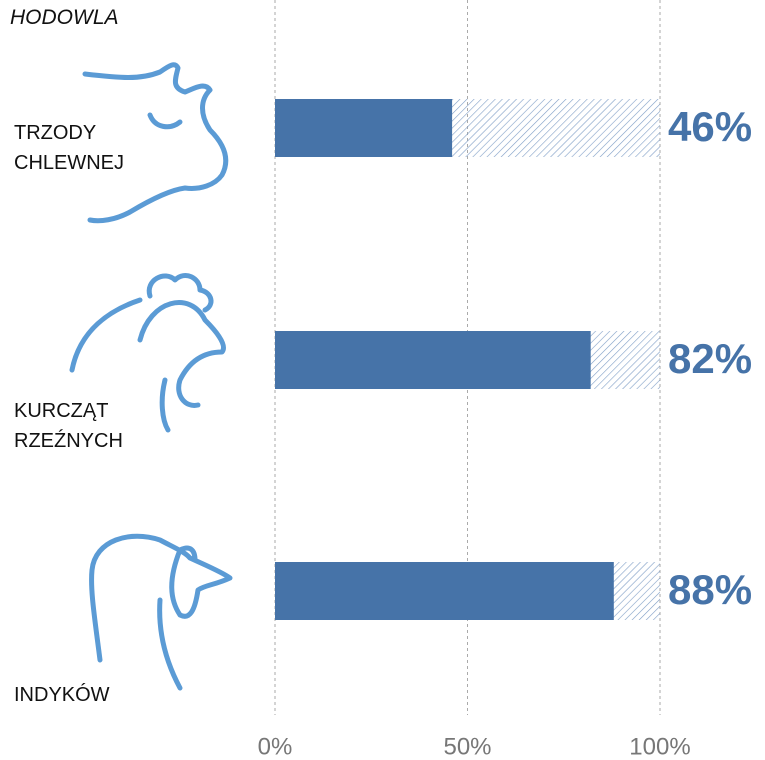 This screenshot has height=760, width=765. I want to click on x-tick-label: 0%, so click(275, 746).